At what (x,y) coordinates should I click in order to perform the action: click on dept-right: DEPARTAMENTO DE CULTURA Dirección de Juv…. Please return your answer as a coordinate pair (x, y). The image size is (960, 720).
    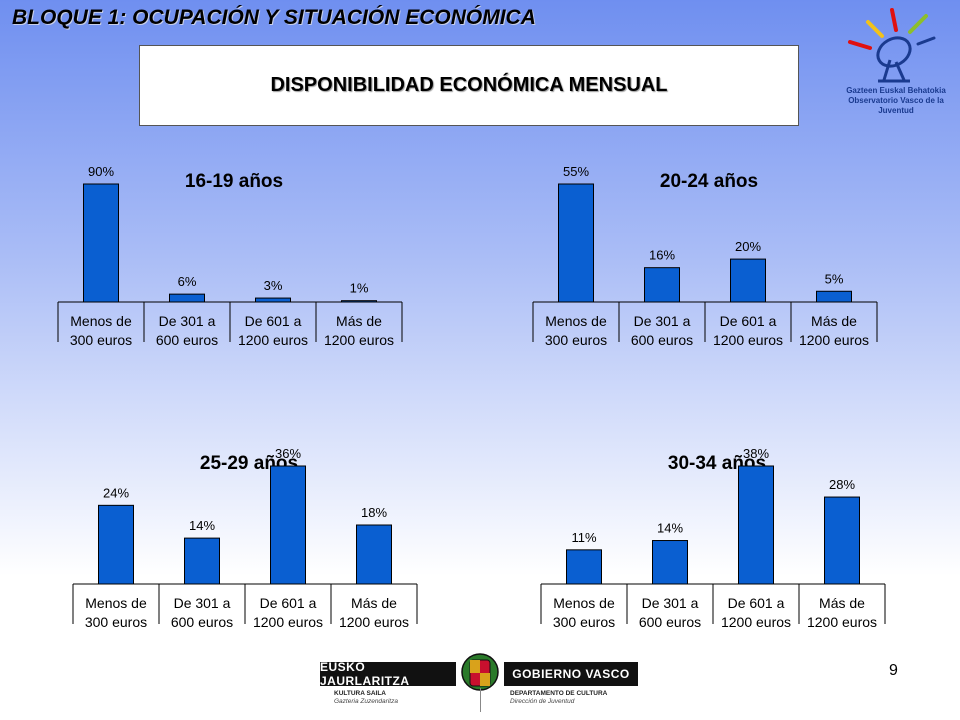
    Looking at the image, I should click on (558, 698).